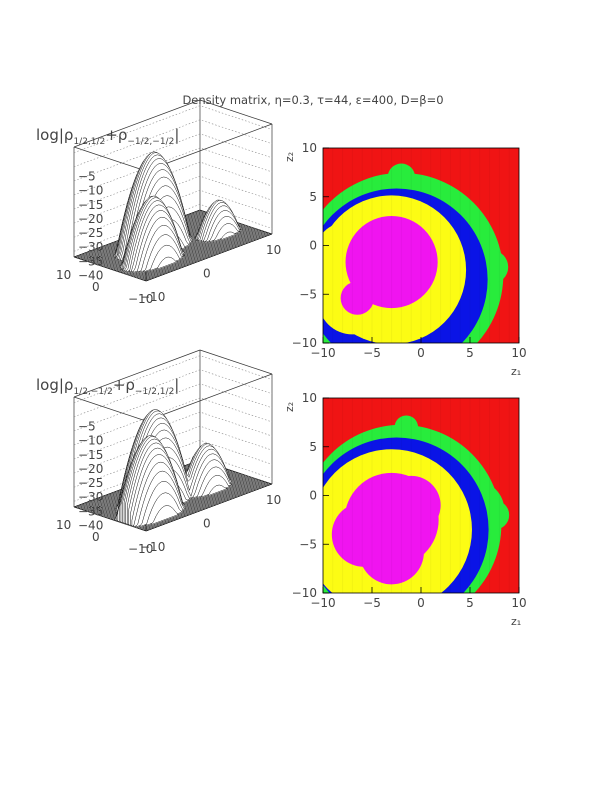 The image size is (612, 792). I want to click on heatmap-panel-top: −10 −5 0 5 10 10 5 0 −5 −10 z₁ z₂, so click(405, 259).